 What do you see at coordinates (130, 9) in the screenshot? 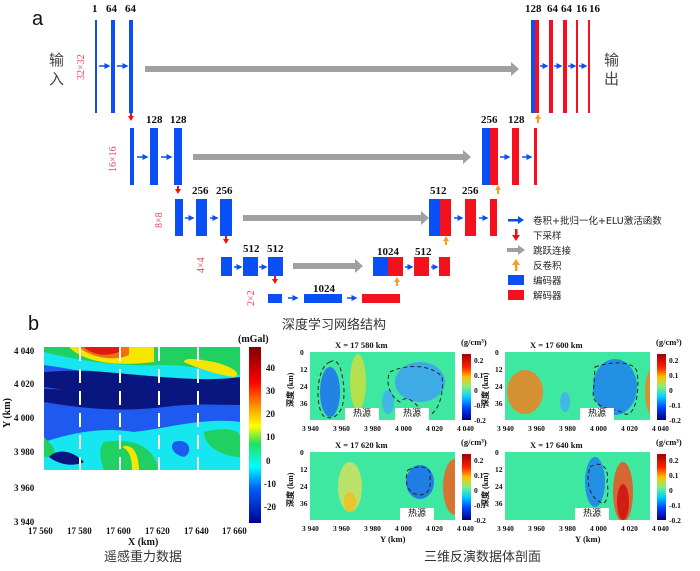
I see `enc-l1-ch-2: 64` at bounding box center [130, 9].